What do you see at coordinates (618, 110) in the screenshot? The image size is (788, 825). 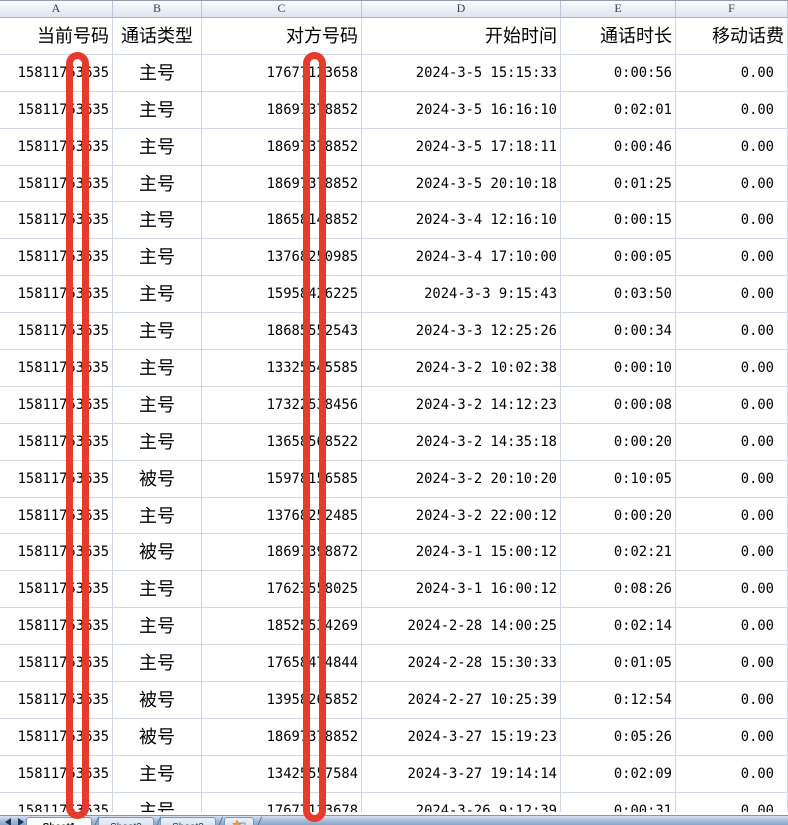 I see `cell-duration: 0:02:01` at bounding box center [618, 110].